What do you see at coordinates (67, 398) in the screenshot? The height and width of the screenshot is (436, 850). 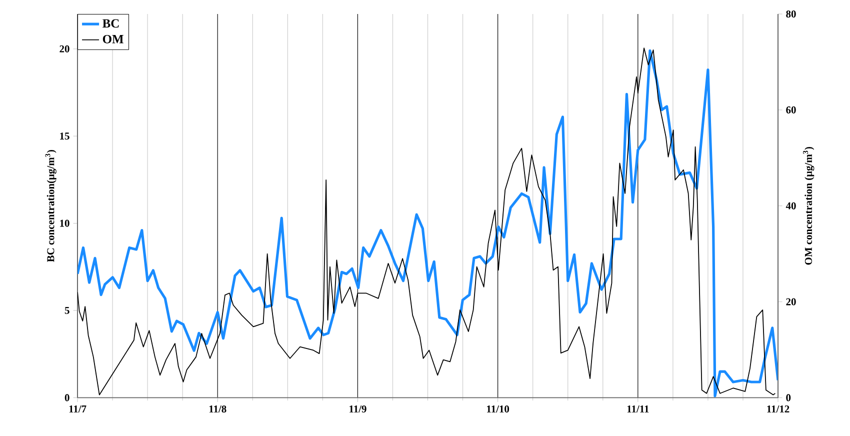 I see `y-tick-label: 0` at bounding box center [67, 398].